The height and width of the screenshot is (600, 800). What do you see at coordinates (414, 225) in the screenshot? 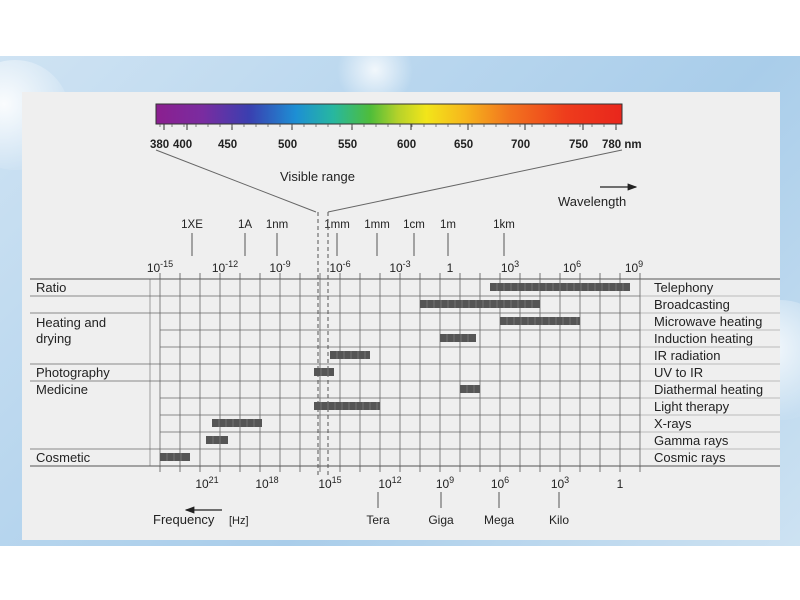
I see `length-label: 1cm` at bounding box center [414, 225].